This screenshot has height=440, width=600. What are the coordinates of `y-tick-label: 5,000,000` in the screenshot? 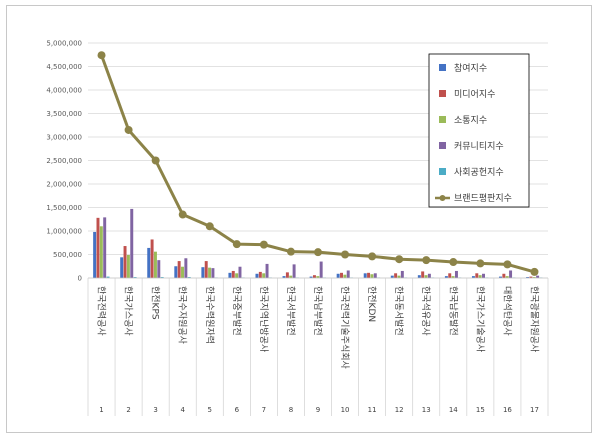 It's located at (64, 44).